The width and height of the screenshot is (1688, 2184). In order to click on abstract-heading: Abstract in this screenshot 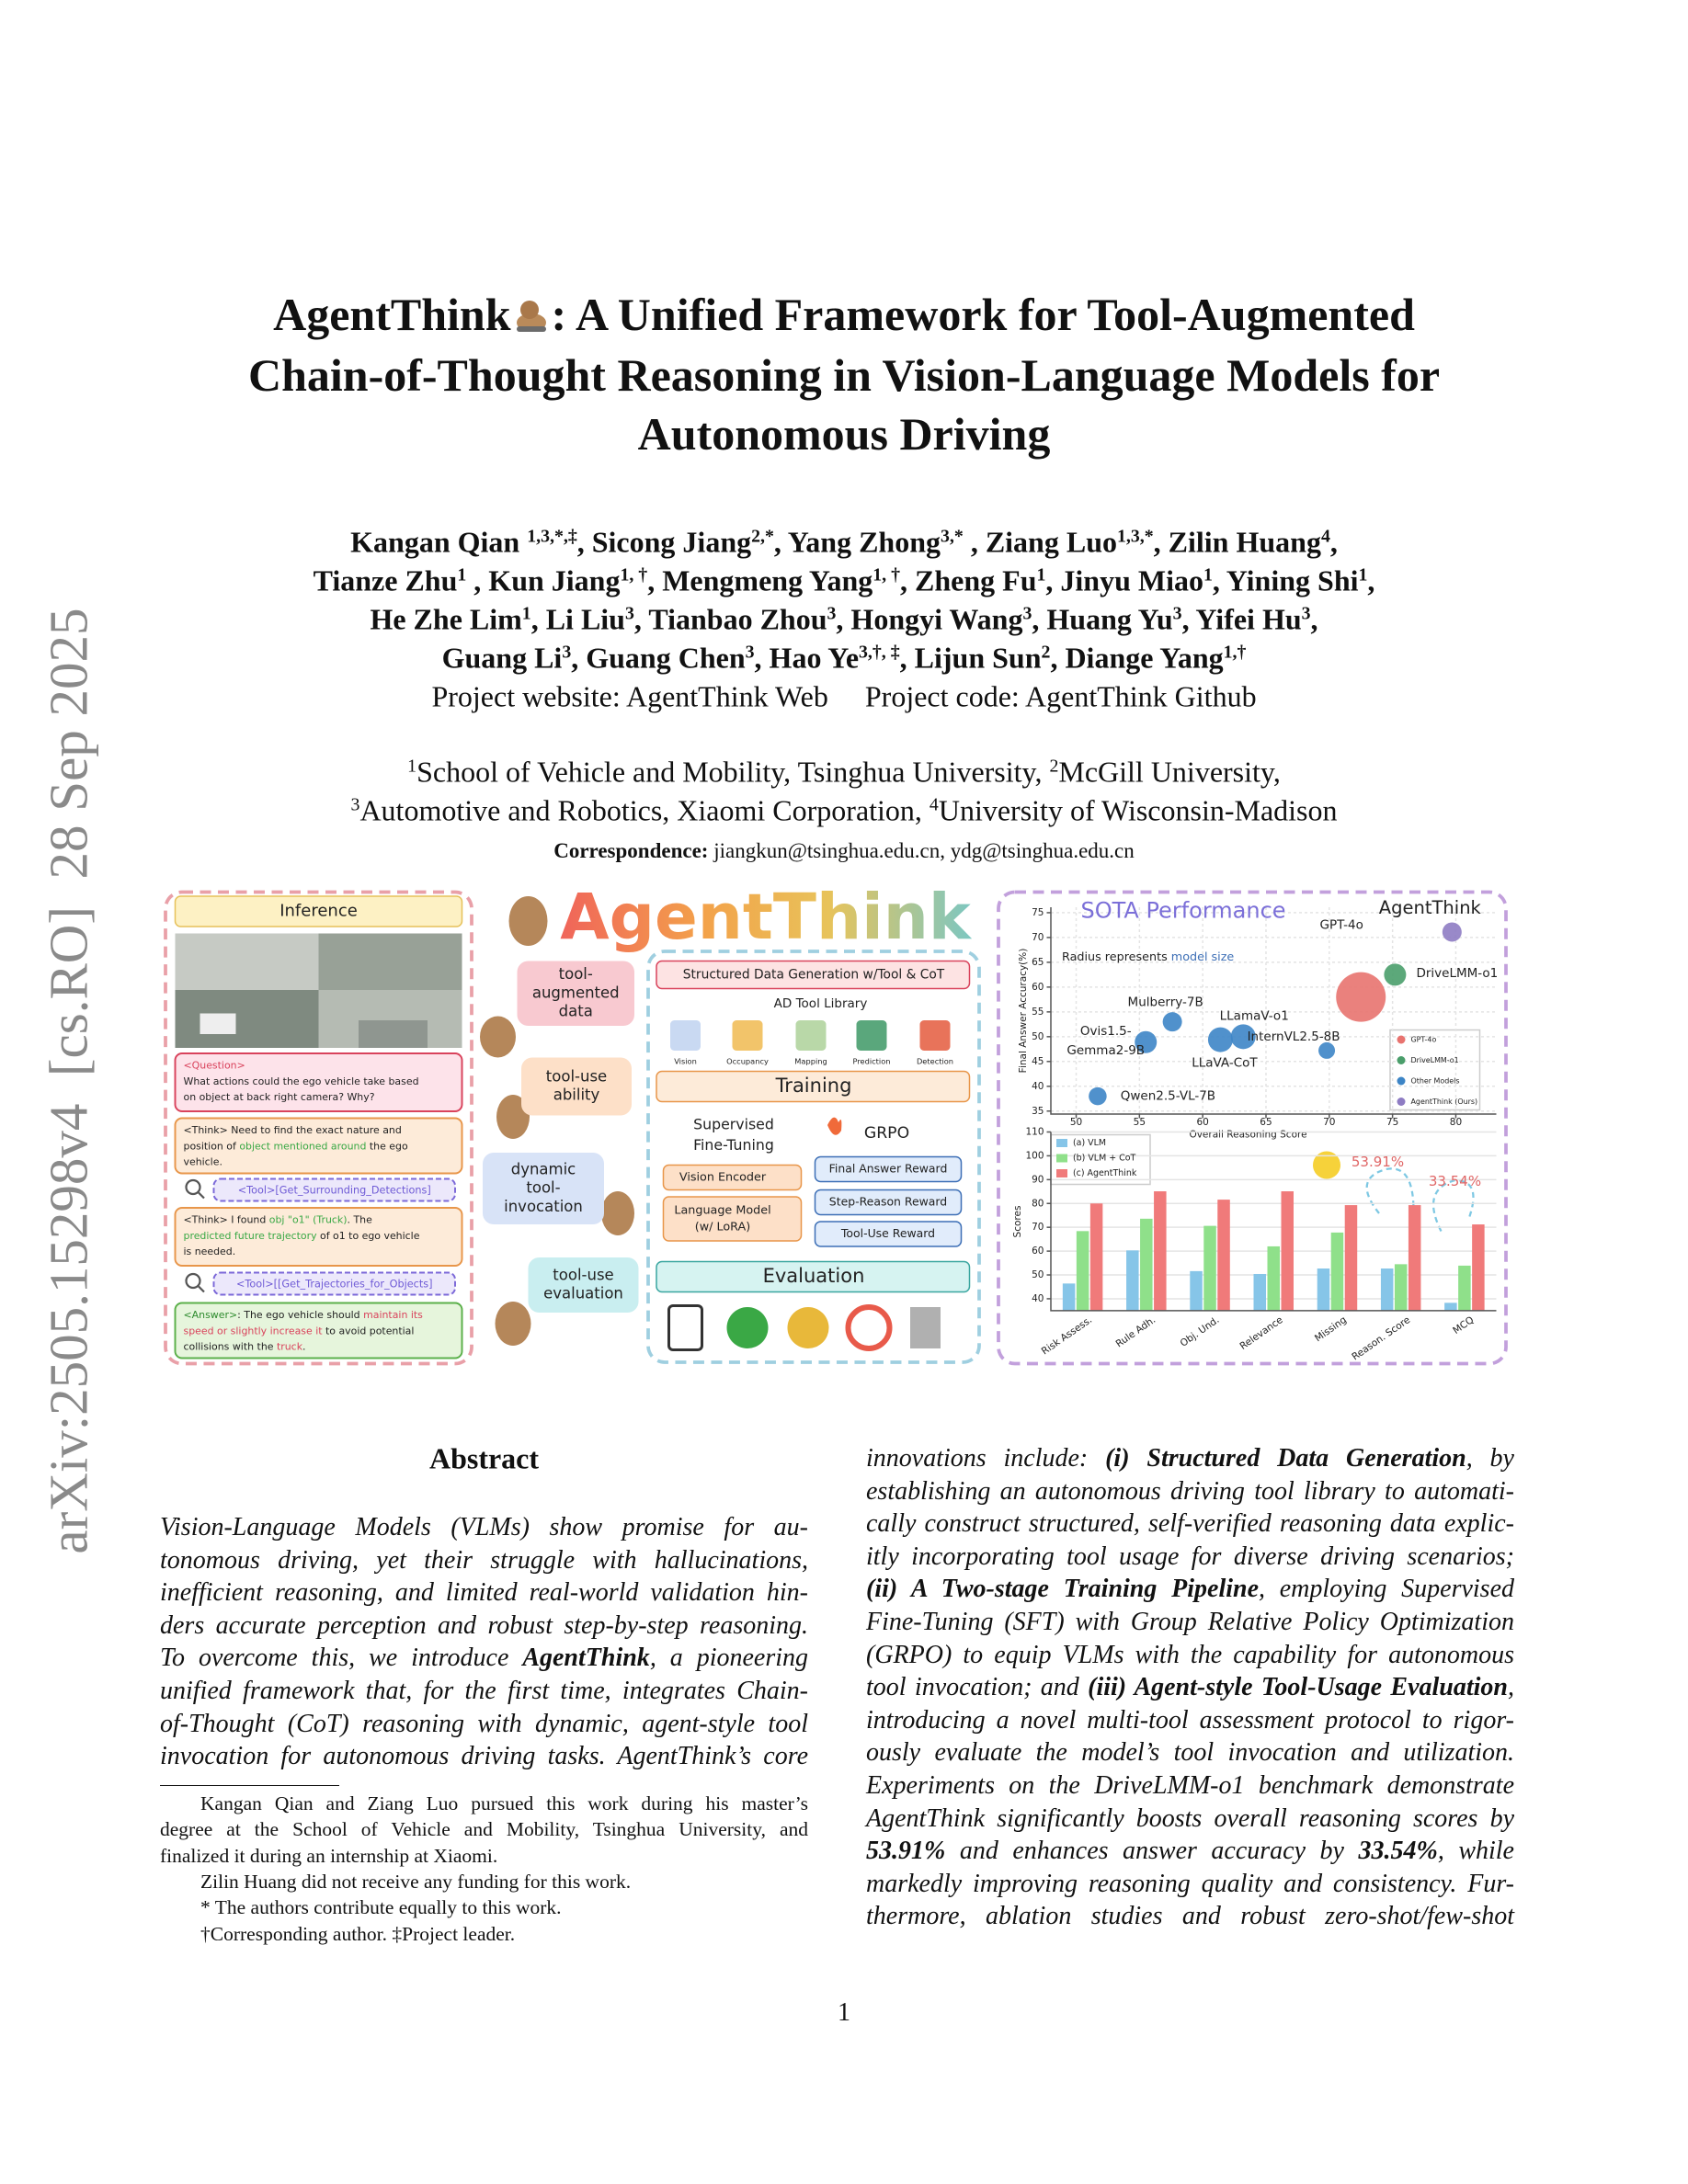, I will do `click(484, 1458)`.